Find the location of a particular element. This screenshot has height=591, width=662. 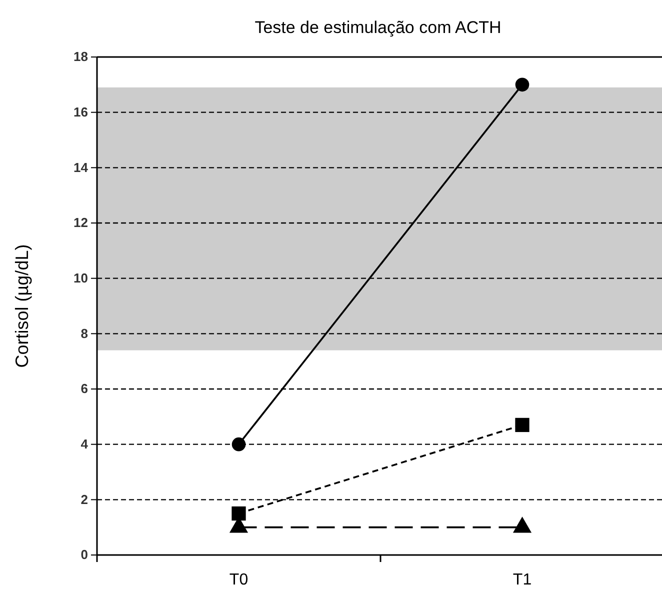

y-tick-label: 10 is located at coordinates (81, 278).